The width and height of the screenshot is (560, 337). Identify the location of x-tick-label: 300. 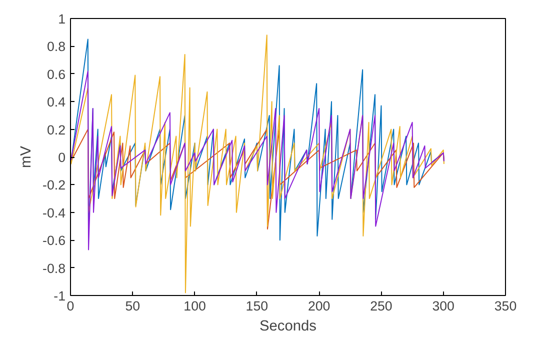
(443, 306).